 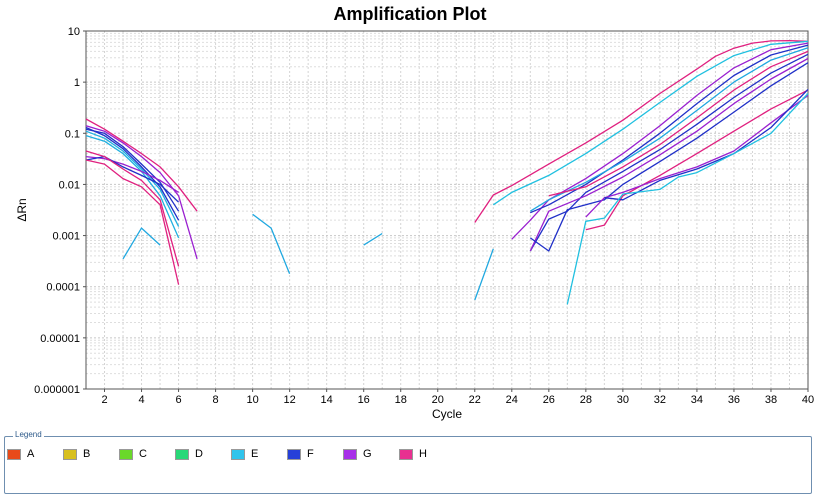 I want to click on legend-label: B, so click(x=87, y=454).